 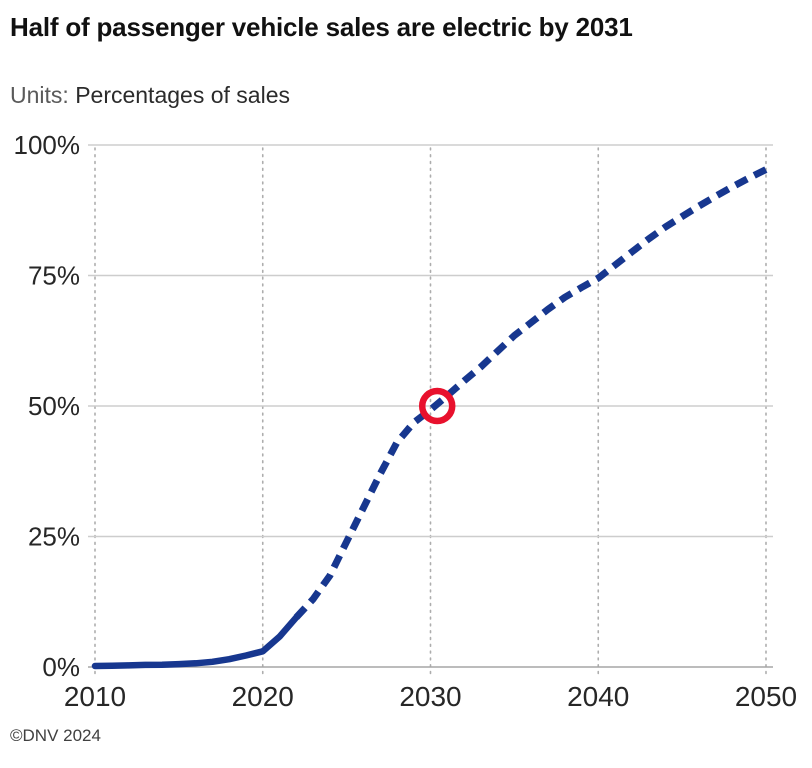 What do you see at coordinates (47, 145) in the screenshot?
I see `y-tick-label: 100%` at bounding box center [47, 145].